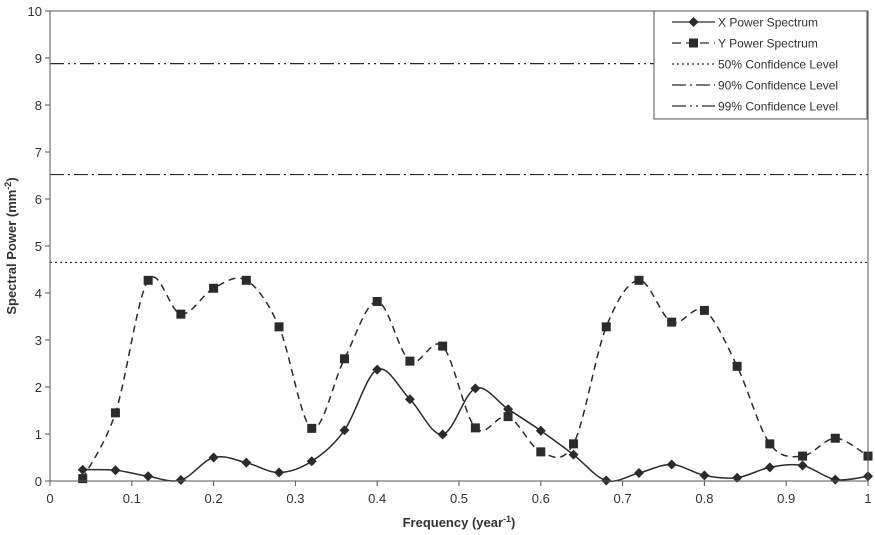  Describe the element at coordinates (38, 340) in the screenshot. I see `y-tick-label: 3` at that location.